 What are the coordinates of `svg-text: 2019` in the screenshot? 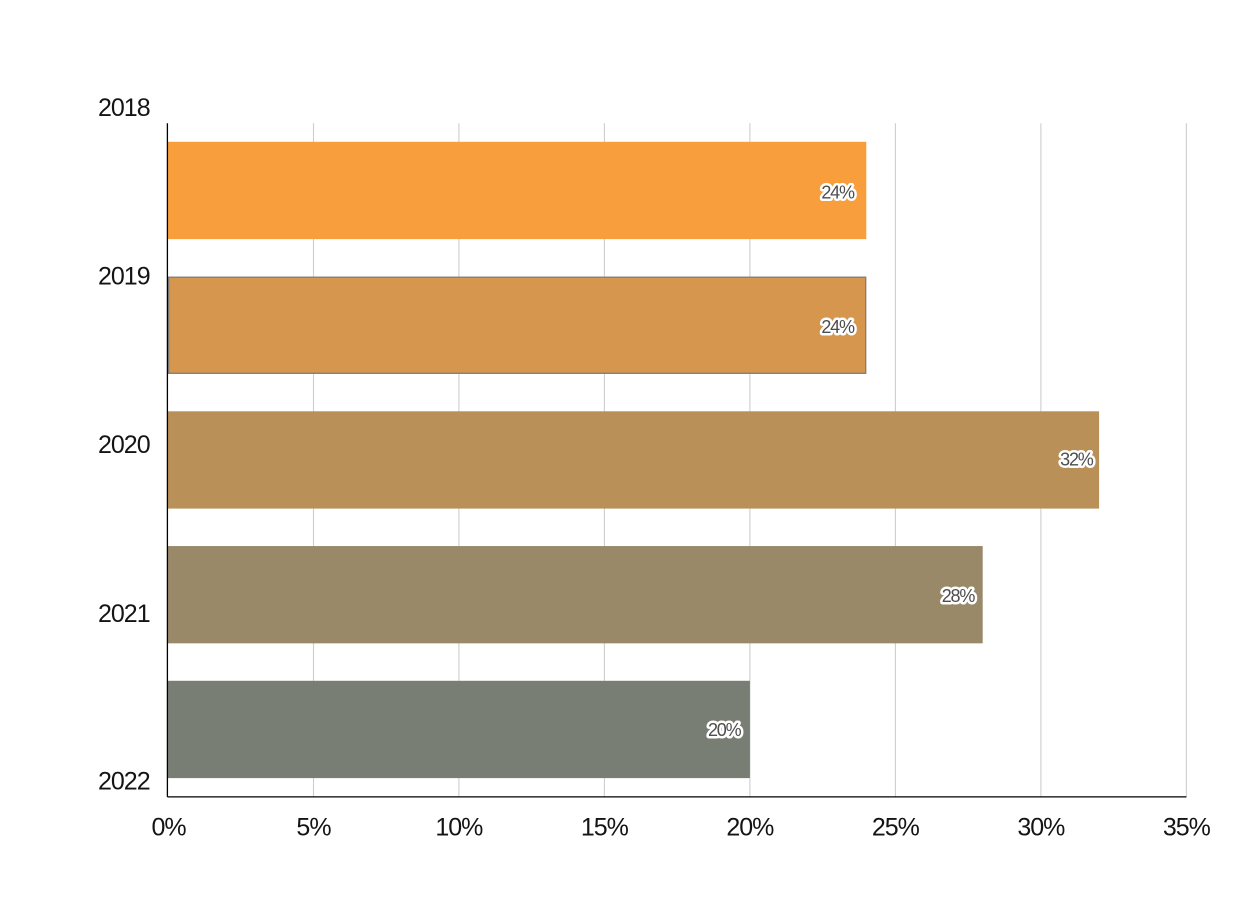 It's located at (124, 277).